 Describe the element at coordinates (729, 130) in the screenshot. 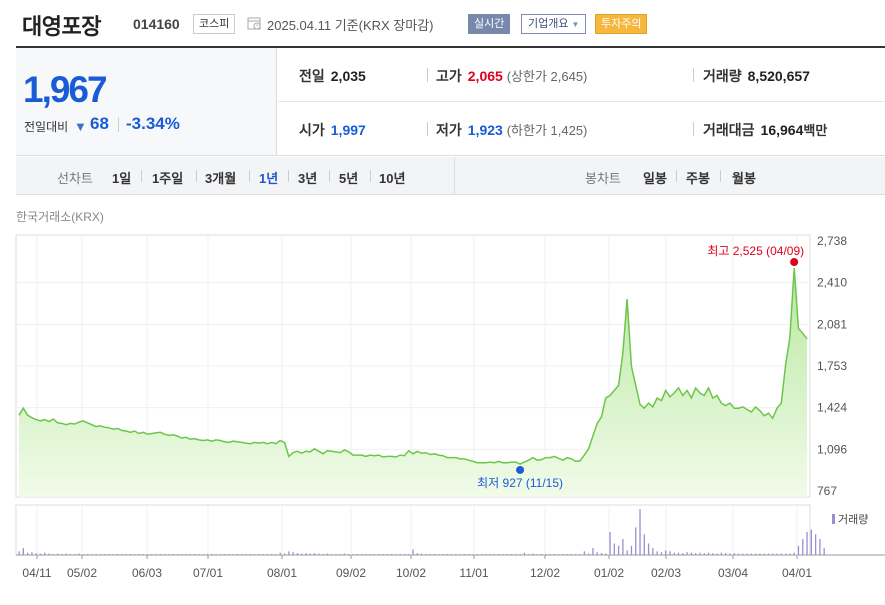

I see `trade-value-label: 거래대금` at that location.